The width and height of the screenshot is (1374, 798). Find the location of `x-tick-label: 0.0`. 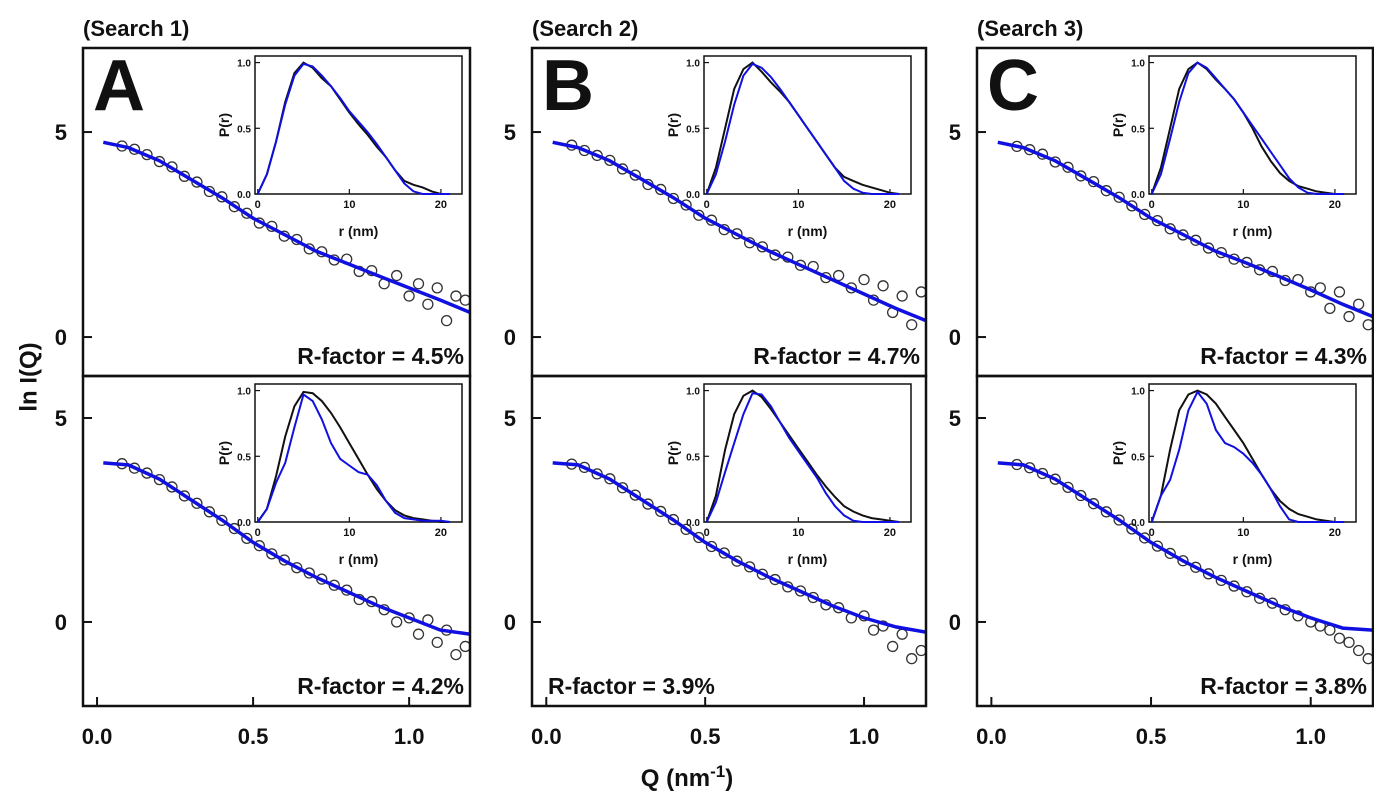

x-tick-label: 0.0 is located at coordinates (991, 736).